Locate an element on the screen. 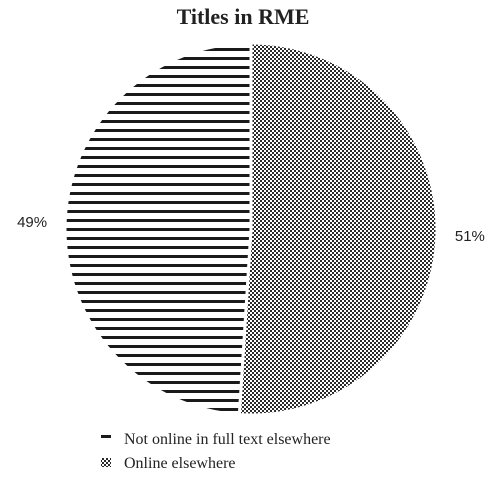 The image size is (487, 477). legend-item-online: Online elsewhere is located at coordinates (168, 463).